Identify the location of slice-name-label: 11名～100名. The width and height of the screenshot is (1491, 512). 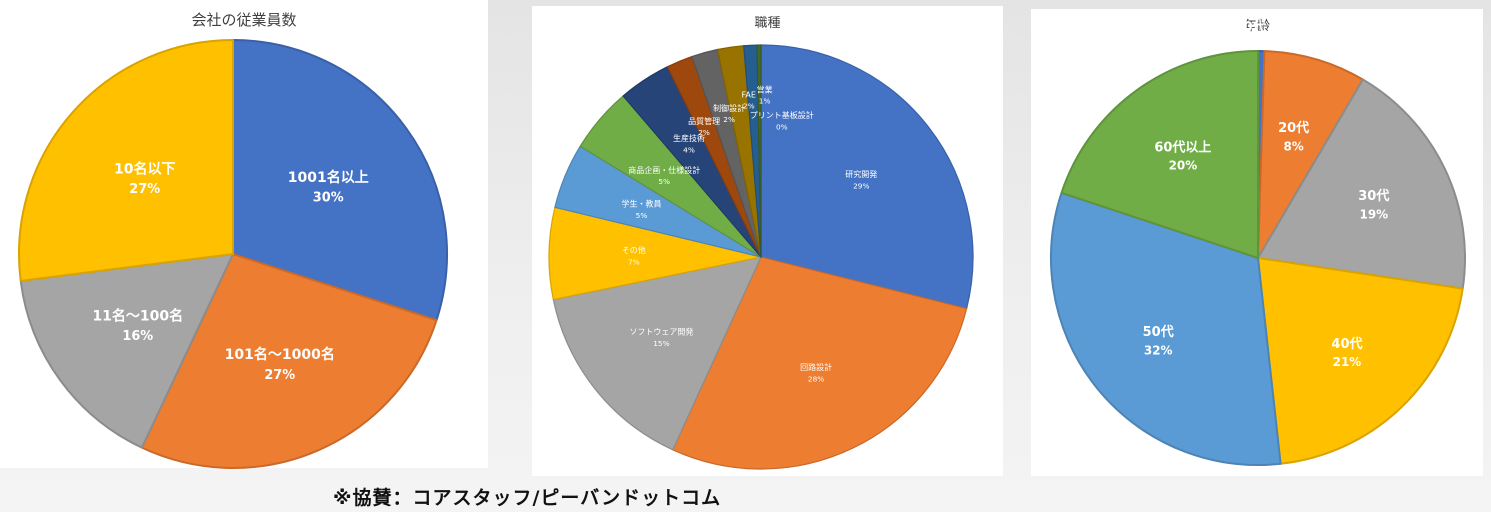
(137, 315).